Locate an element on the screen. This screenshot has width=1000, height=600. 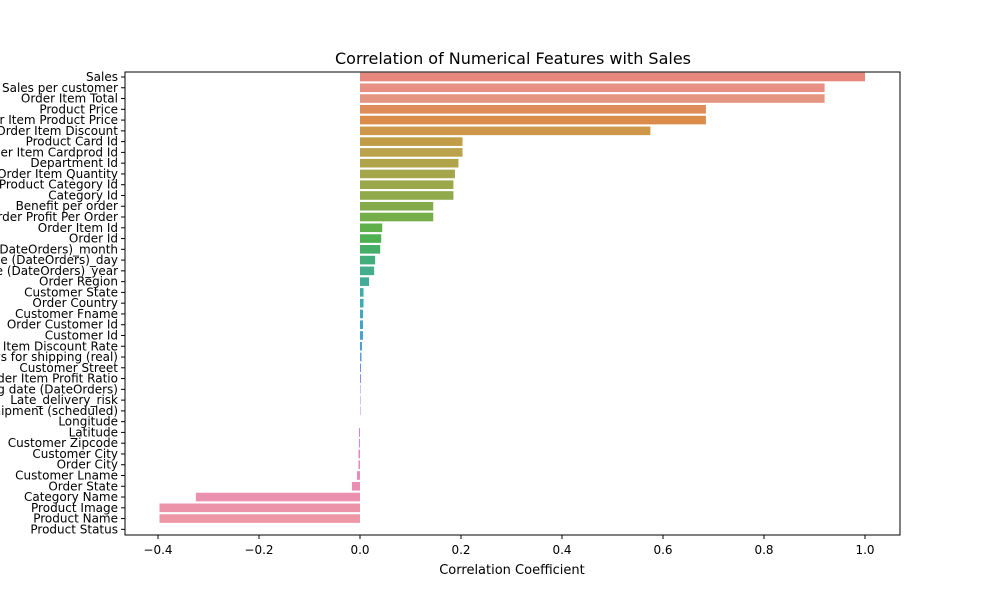
bar-product-image is located at coordinates (259, 508).